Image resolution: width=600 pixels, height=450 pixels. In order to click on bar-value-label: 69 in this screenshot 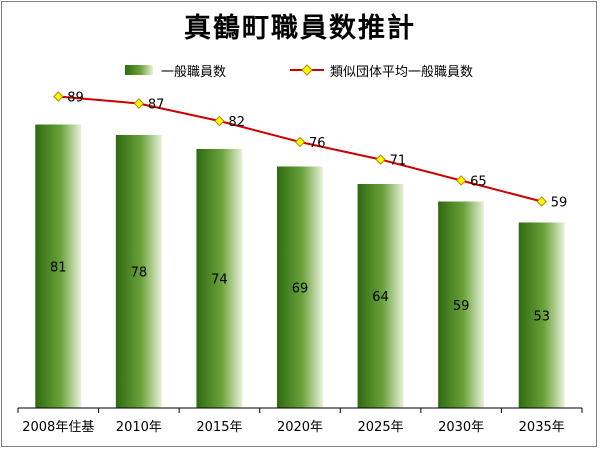, I will do `click(300, 288)`.